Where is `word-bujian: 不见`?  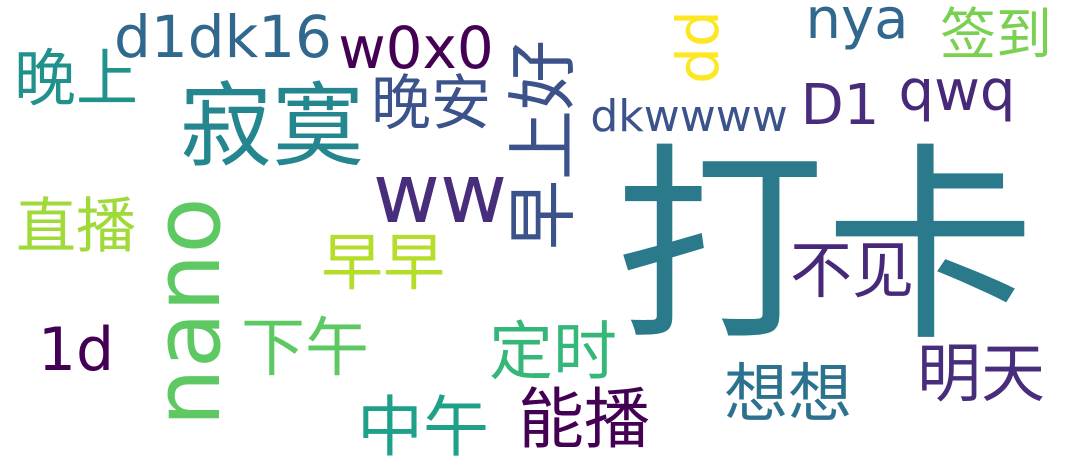 word-bujian: 不见 is located at coordinates (852, 270).